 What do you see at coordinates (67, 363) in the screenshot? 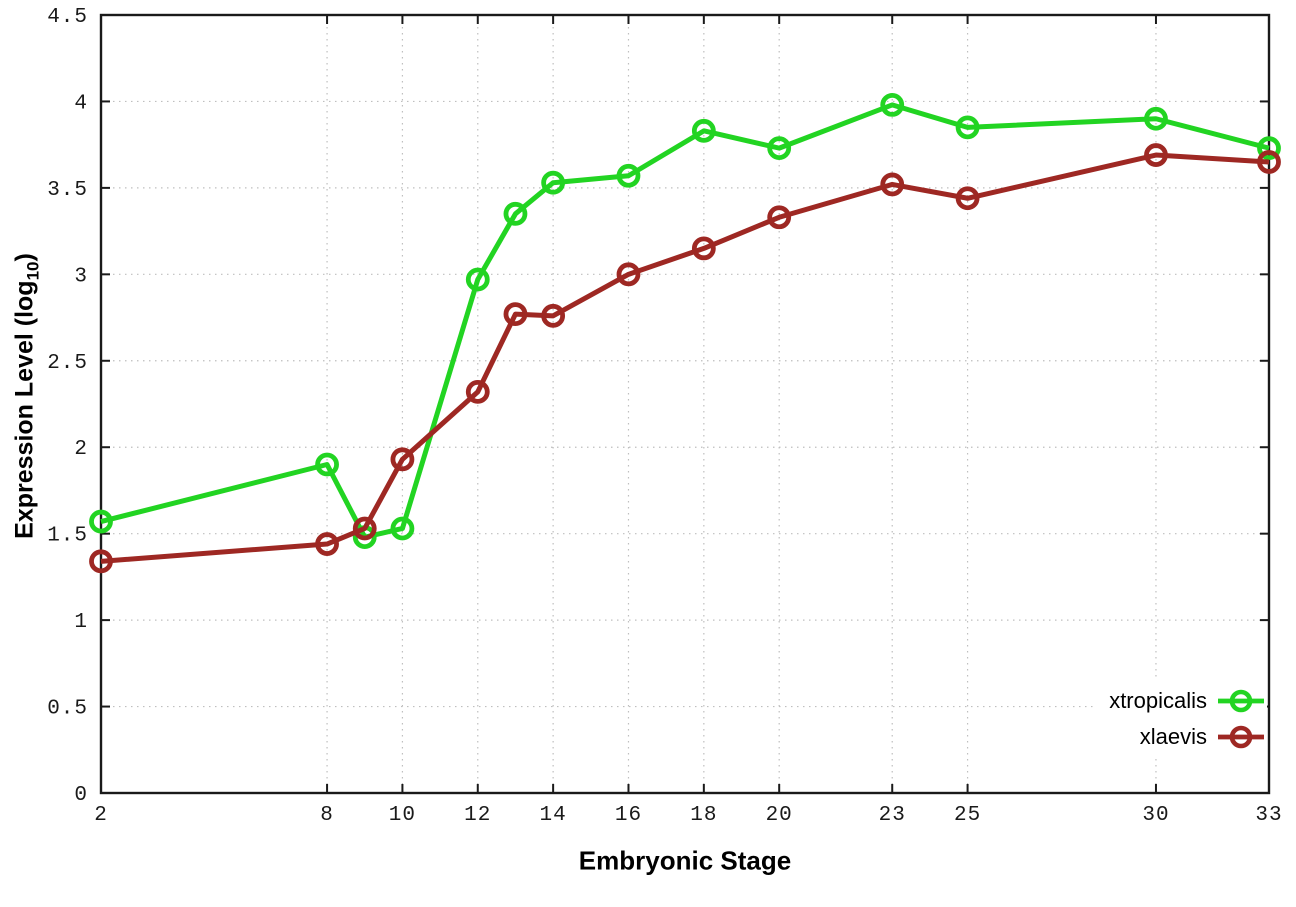
I see `y-tick-label: 2.5` at bounding box center [67, 363].